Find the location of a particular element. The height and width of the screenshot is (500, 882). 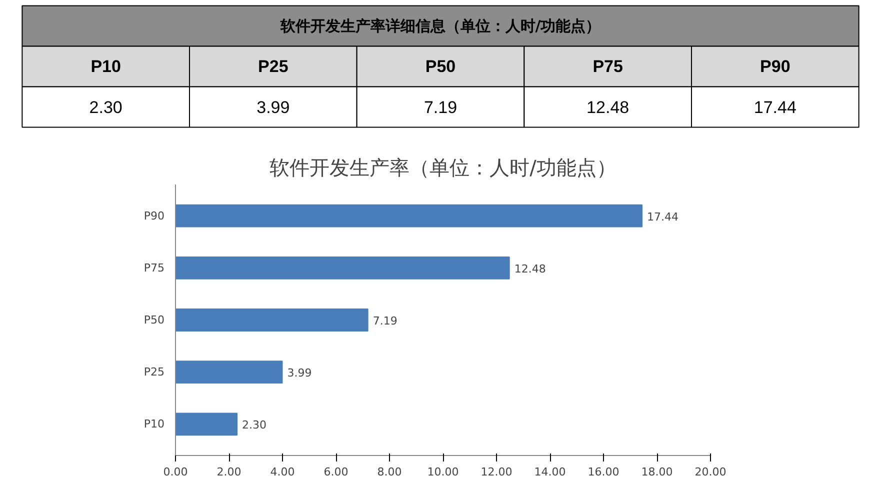

y-tick-label: P90 is located at coordinates (154, 215).